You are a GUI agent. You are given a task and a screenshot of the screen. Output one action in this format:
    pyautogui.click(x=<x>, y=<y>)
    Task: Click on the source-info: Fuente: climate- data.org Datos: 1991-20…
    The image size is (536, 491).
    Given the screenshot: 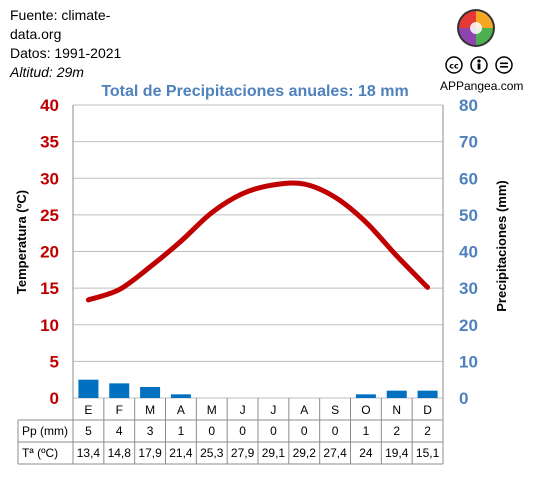 What is the action you would take?
    pyautogui.click(x=65, y=44)
    